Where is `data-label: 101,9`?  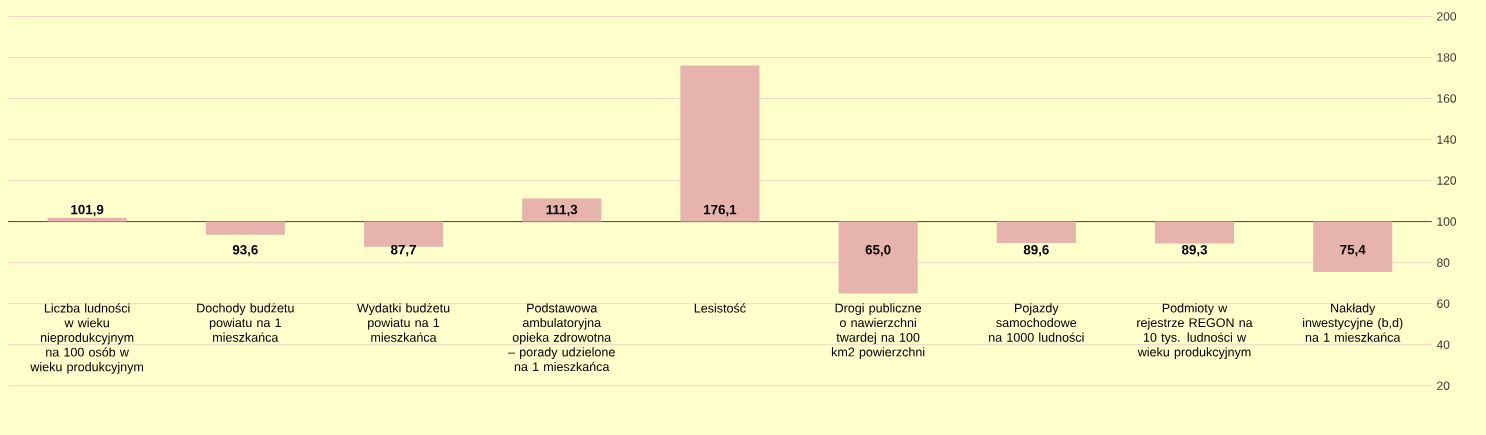 data-label: 101,9 is located at coordinates (87, 210).